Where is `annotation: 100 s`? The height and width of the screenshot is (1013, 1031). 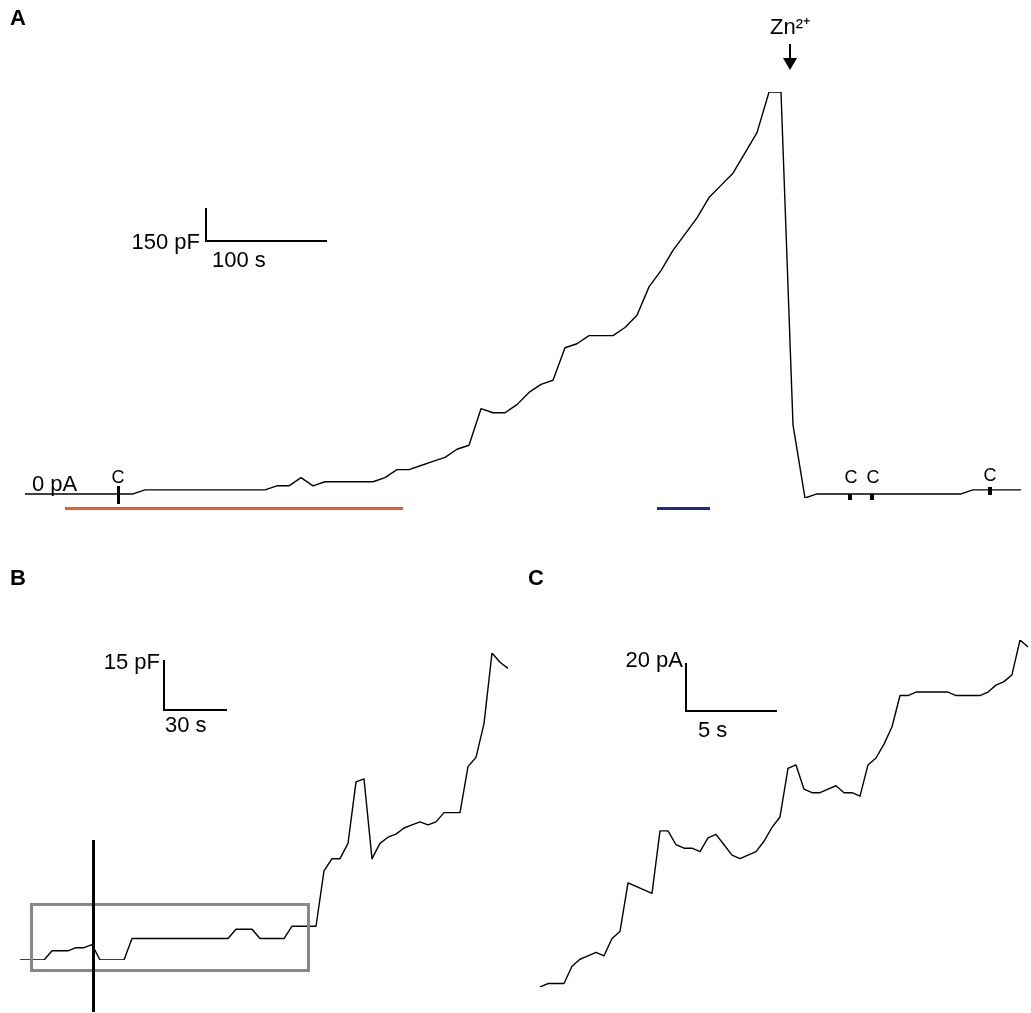 annotation: 100 s is located at coordinates (239, 259).